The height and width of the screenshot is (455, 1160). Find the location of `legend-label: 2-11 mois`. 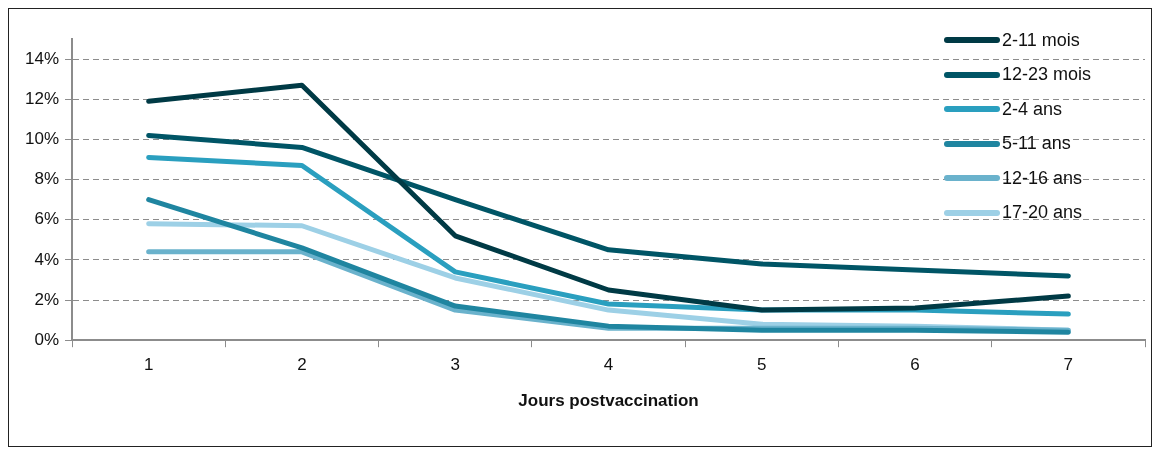

legend-label: 2-11 mois is located at coordinates (1040, 40).